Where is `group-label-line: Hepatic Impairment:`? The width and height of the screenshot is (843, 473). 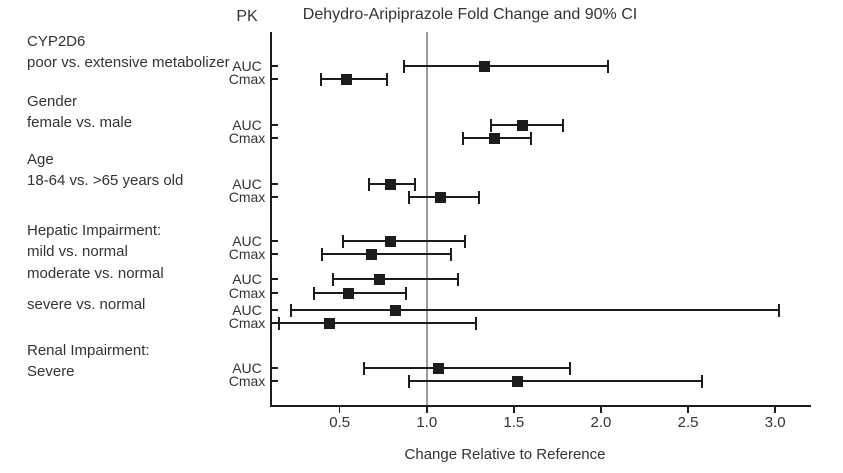 group-label-line: Hepatic Impairment: is located at coordinates (94, 230).